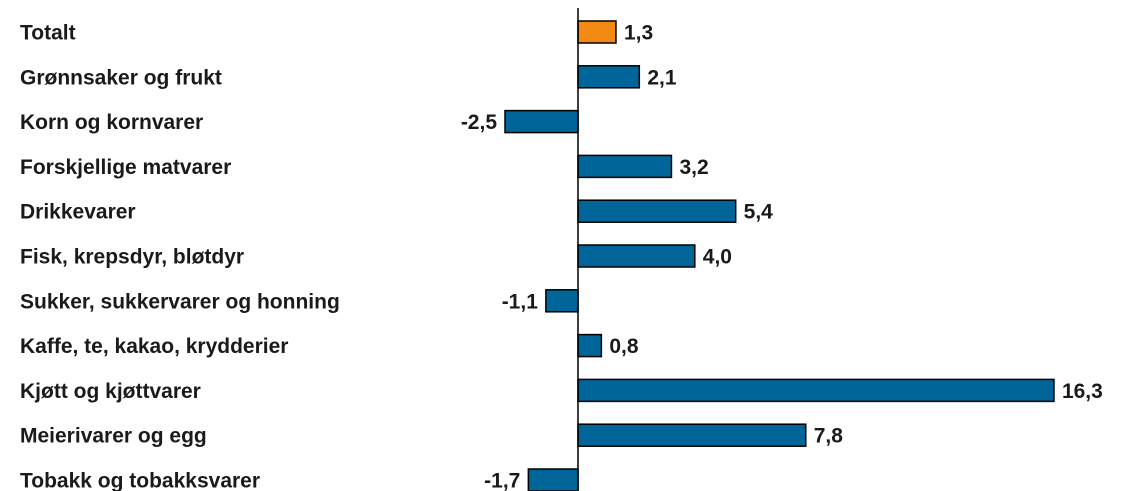  I want to click on category-label: Kjøtt og kjøttvarer, so click(110, 391).